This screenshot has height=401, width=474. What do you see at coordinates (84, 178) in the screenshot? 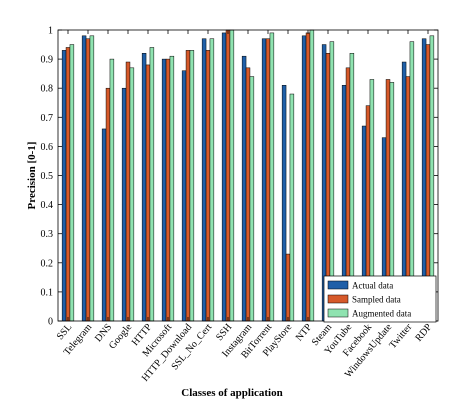
I see `bar-actual-data-telegram` at bounding box center [84, 178].